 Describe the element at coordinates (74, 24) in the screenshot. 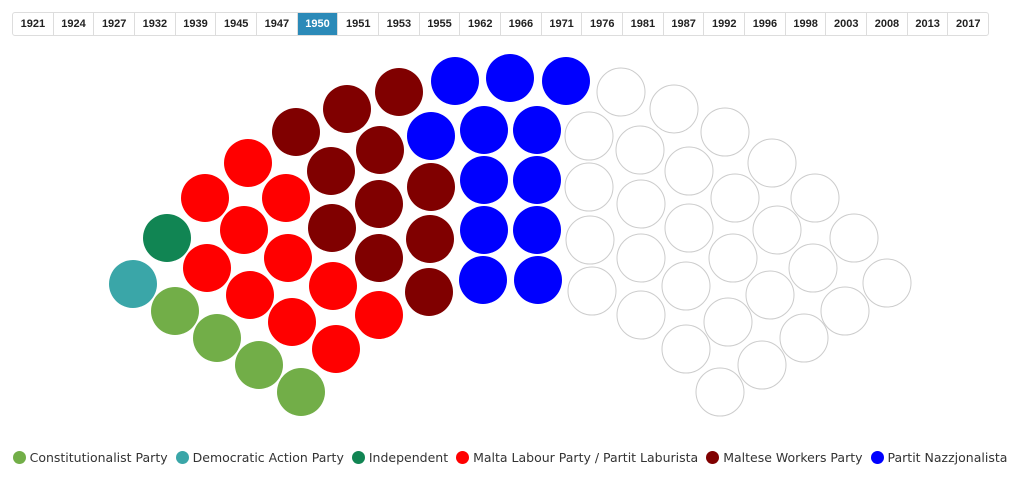

I see `year-tab: 1924` at that location.